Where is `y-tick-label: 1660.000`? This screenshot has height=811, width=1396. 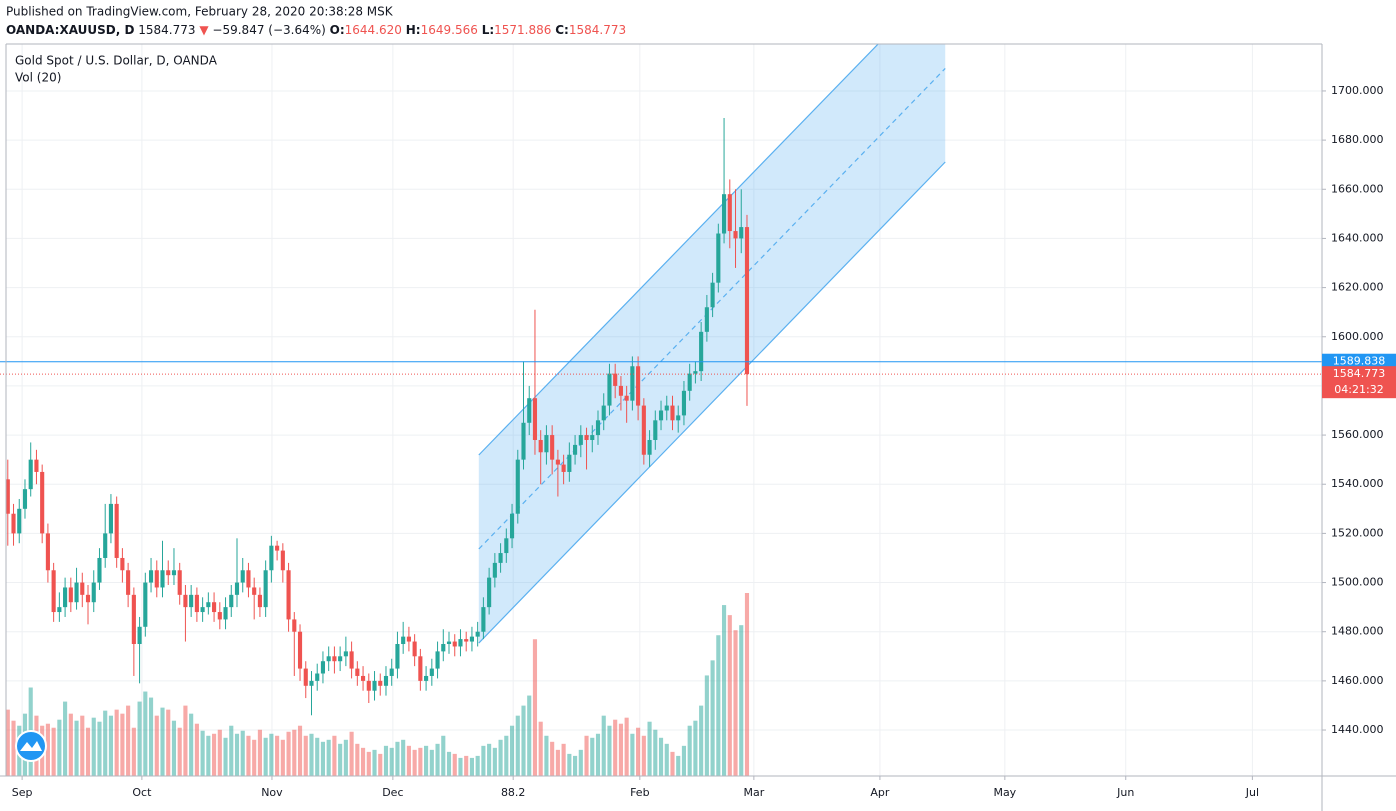 y-tick-label: 1660.000 is located at coordinates (1357, 188).